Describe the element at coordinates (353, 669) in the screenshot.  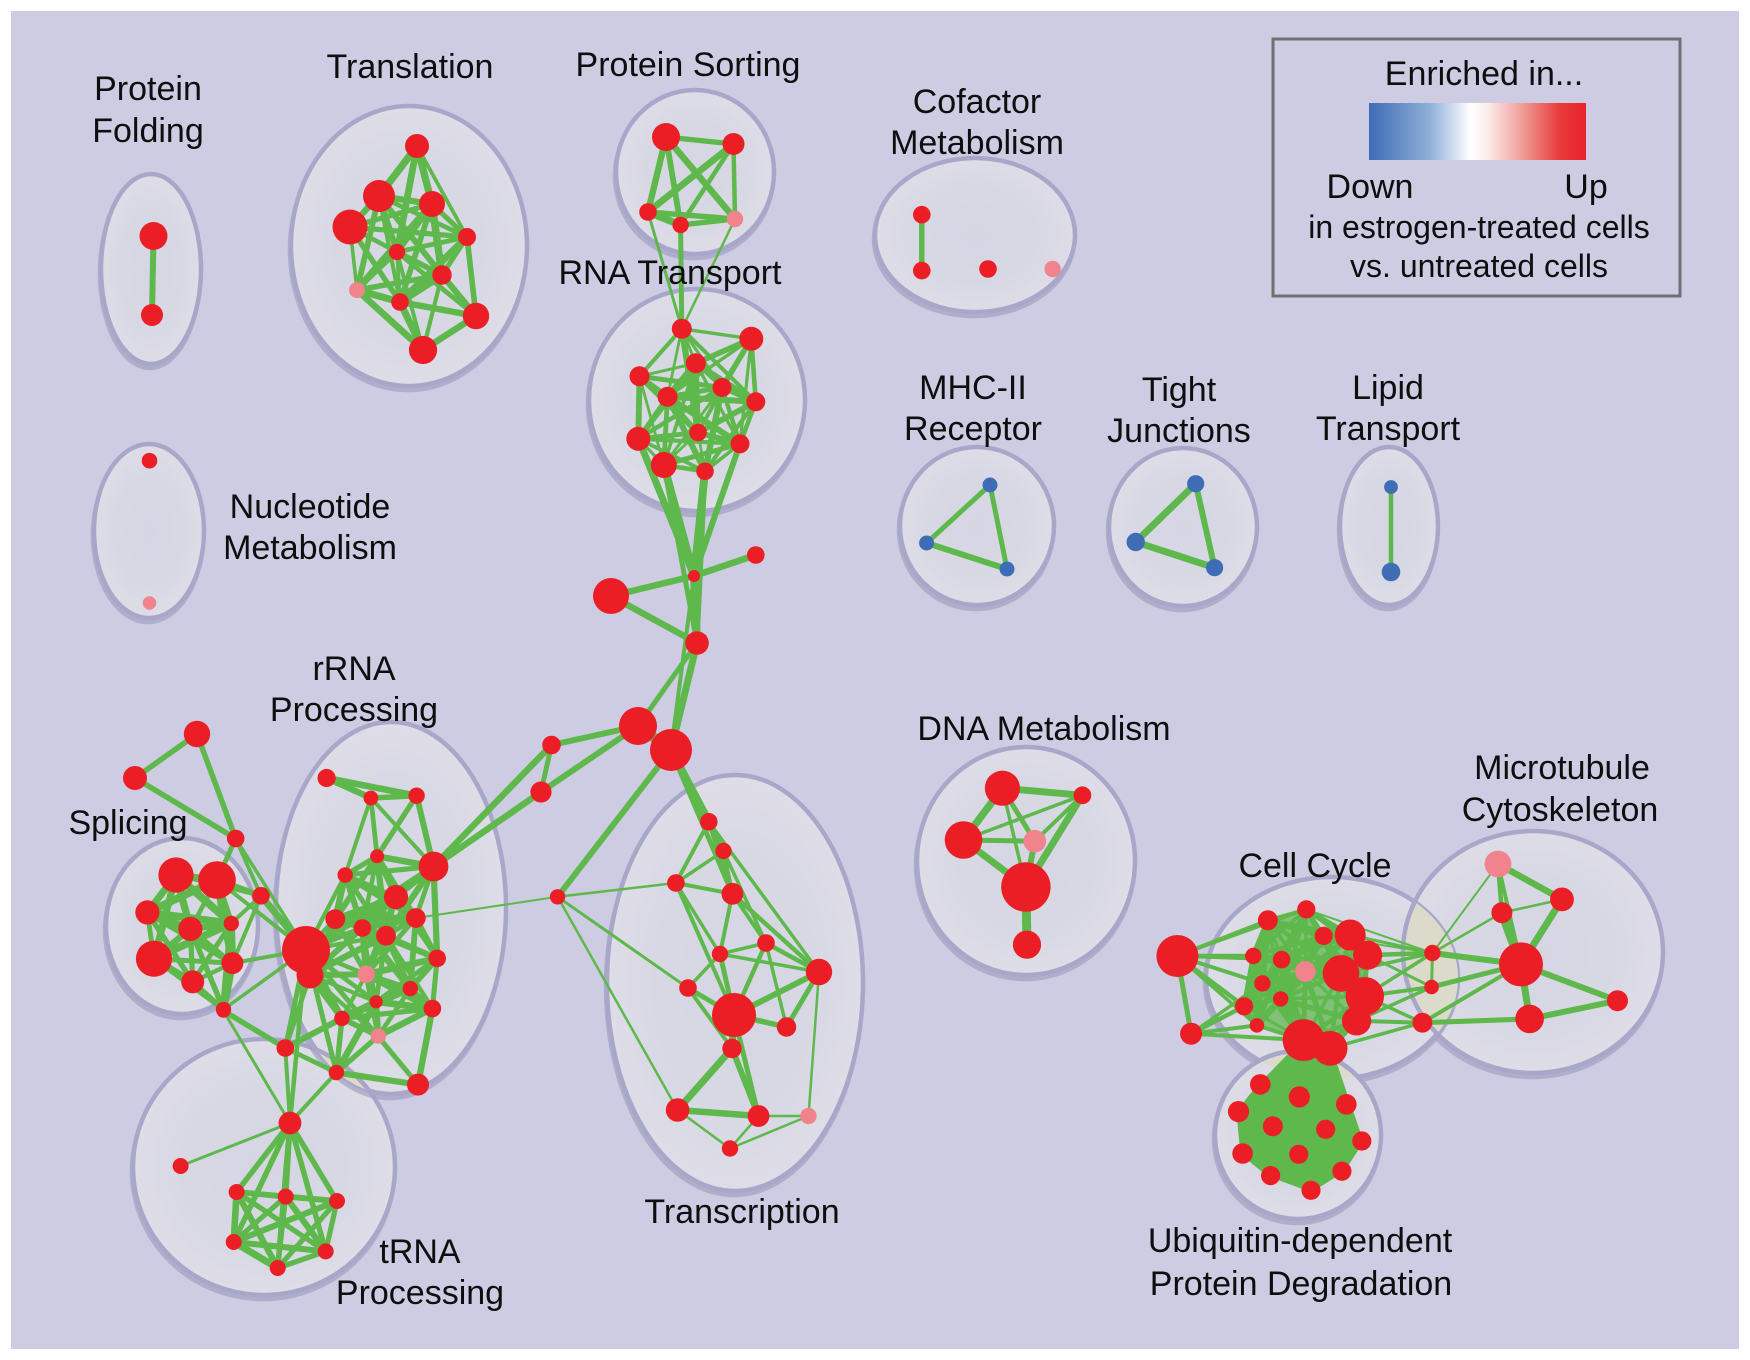
I see `svg-text: rRNA` at that location.